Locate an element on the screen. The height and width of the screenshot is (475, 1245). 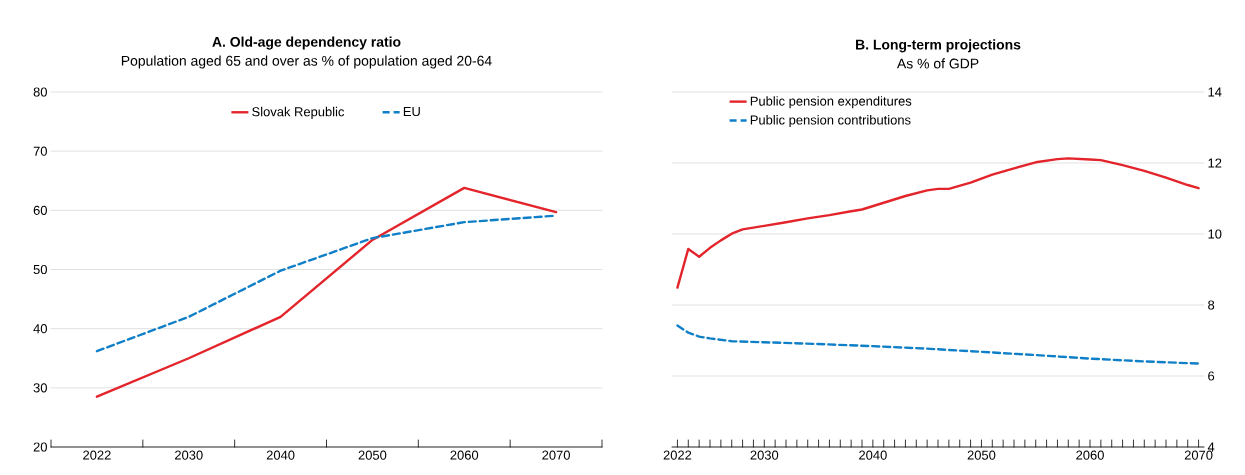
y-tick-label: 14 is located at coordinates (1215, 92).